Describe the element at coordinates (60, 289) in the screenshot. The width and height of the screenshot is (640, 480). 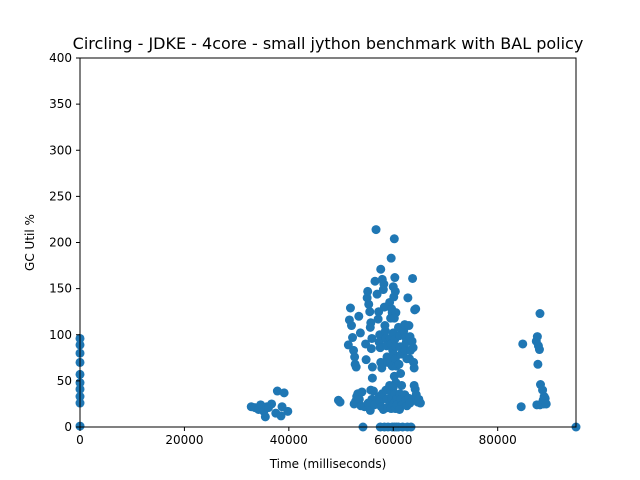
I see `y-tick-label: 150` at that location.